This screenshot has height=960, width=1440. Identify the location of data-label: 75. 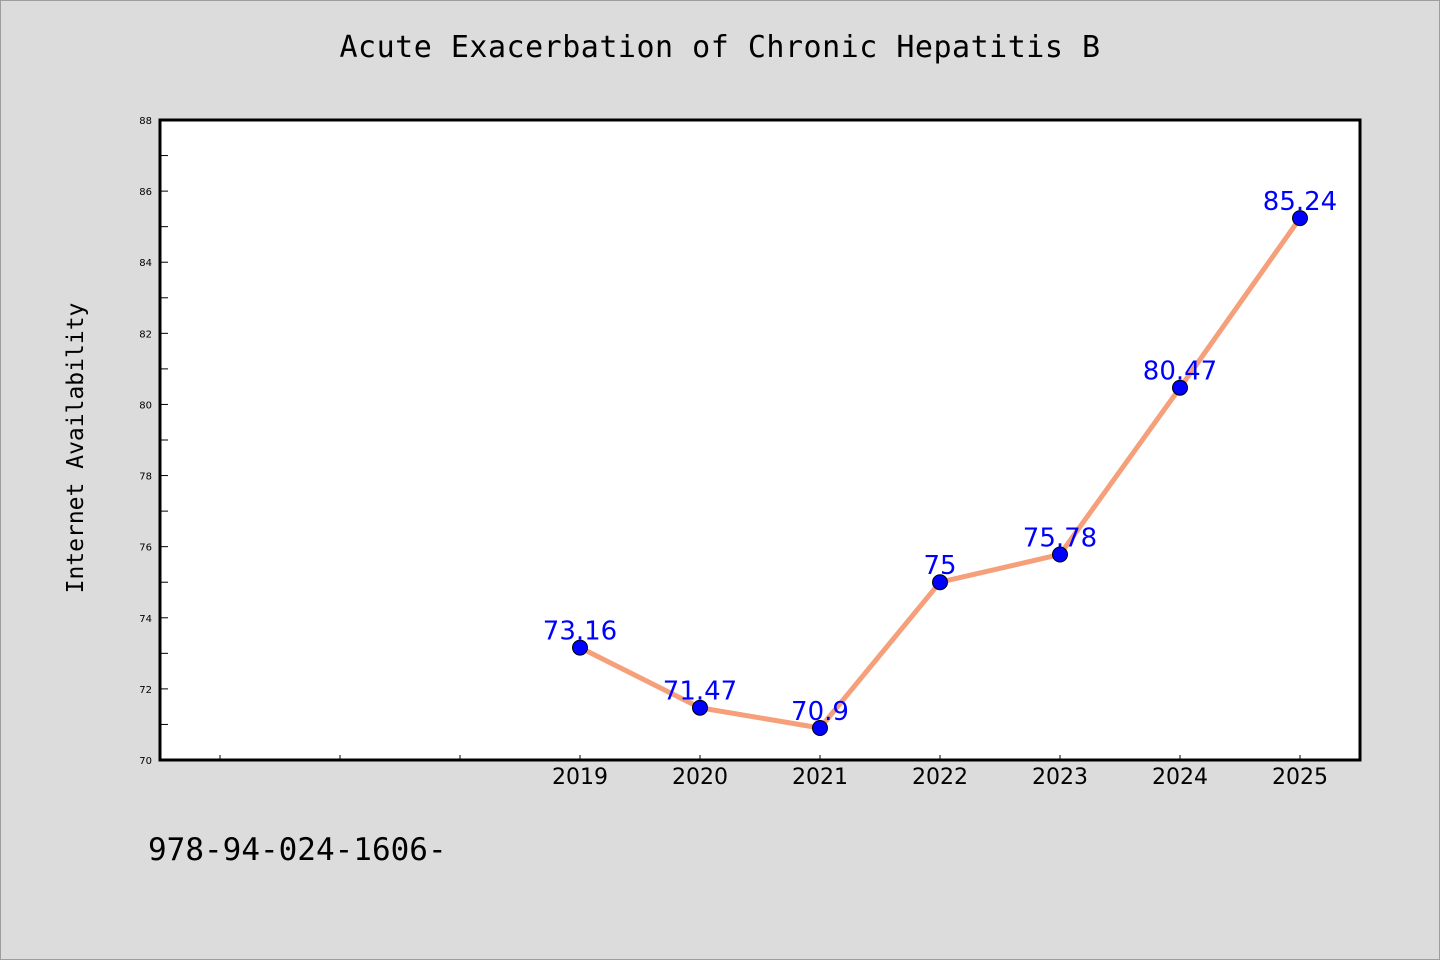
(939, 566).